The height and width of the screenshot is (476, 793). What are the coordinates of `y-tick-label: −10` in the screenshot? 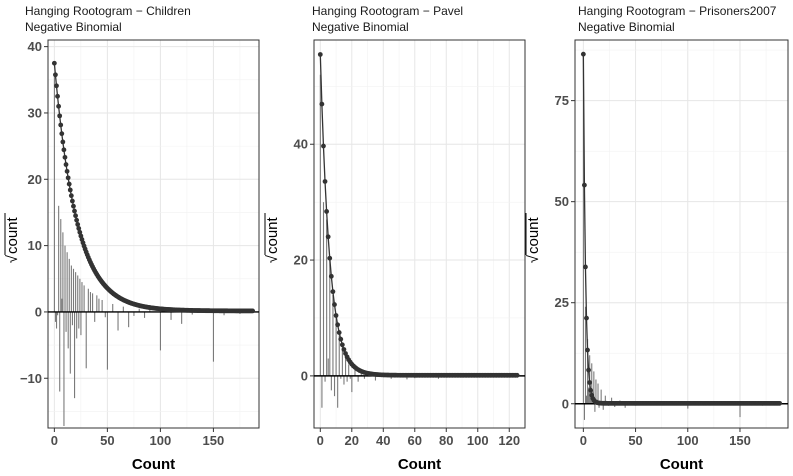 It's located at (31, 378).